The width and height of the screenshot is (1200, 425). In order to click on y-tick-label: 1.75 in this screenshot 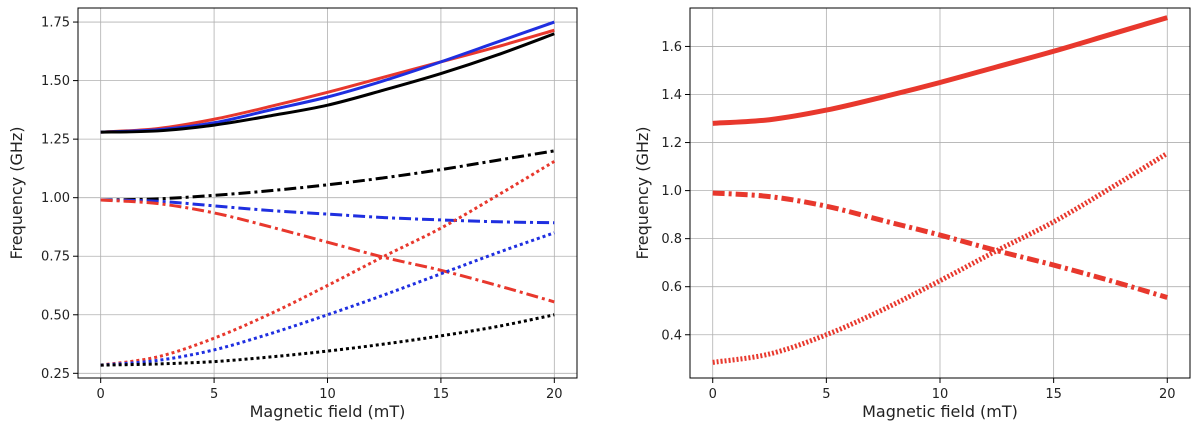, I will do `click(55, 23)`.